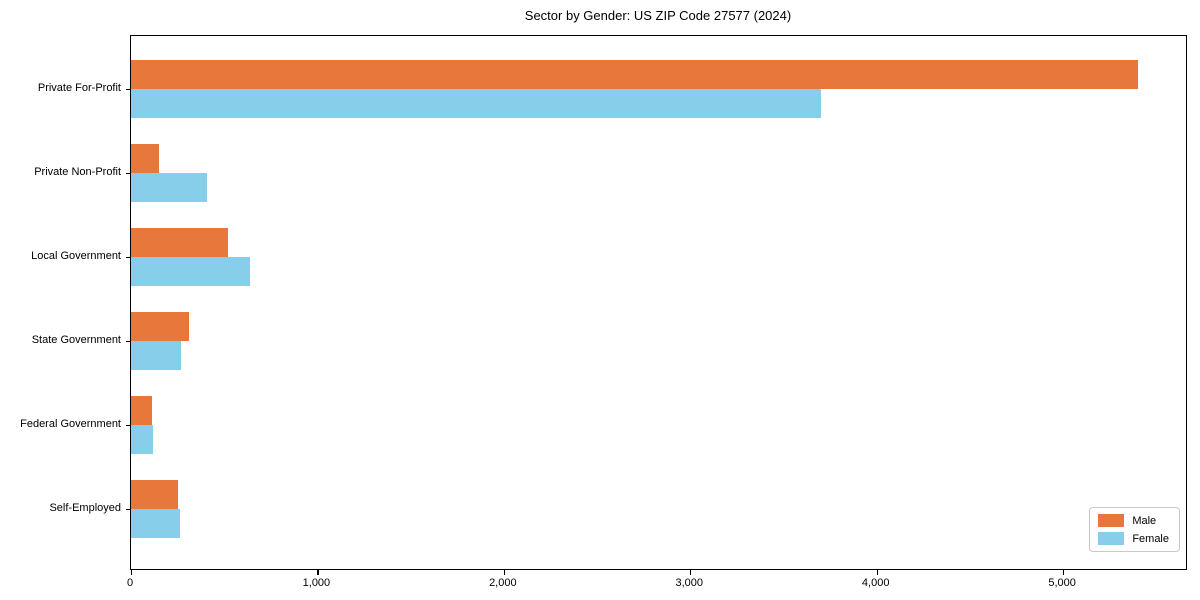 The height and width of the screenshot is (600, 1200). I want to click on legend: Male Female, so click(1134, 529).